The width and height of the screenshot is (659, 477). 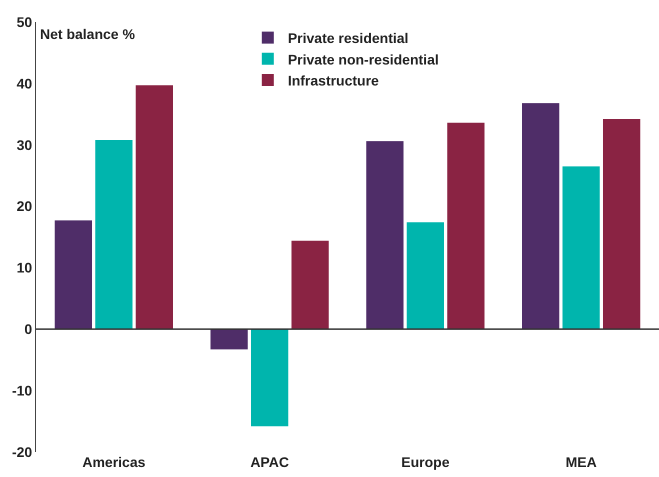 I want to click on legend-label: Private residential, so click(x=348, y=38).